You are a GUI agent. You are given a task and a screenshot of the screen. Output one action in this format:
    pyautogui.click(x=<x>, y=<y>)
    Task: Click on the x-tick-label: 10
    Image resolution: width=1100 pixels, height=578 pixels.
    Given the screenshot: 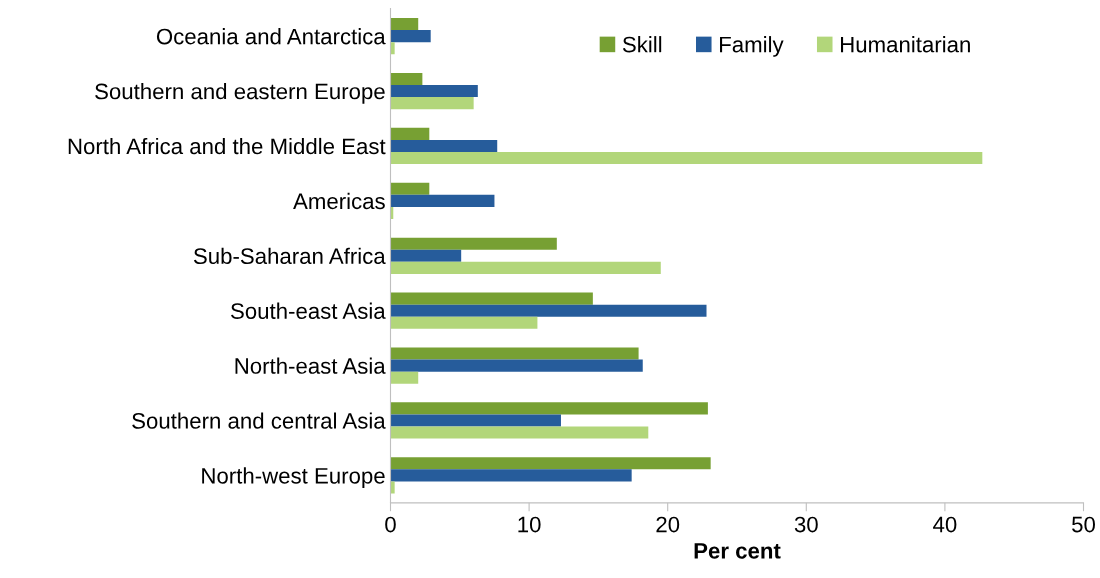 What is the action you would take?
    pyautogui.click(x=529, y=524)
    